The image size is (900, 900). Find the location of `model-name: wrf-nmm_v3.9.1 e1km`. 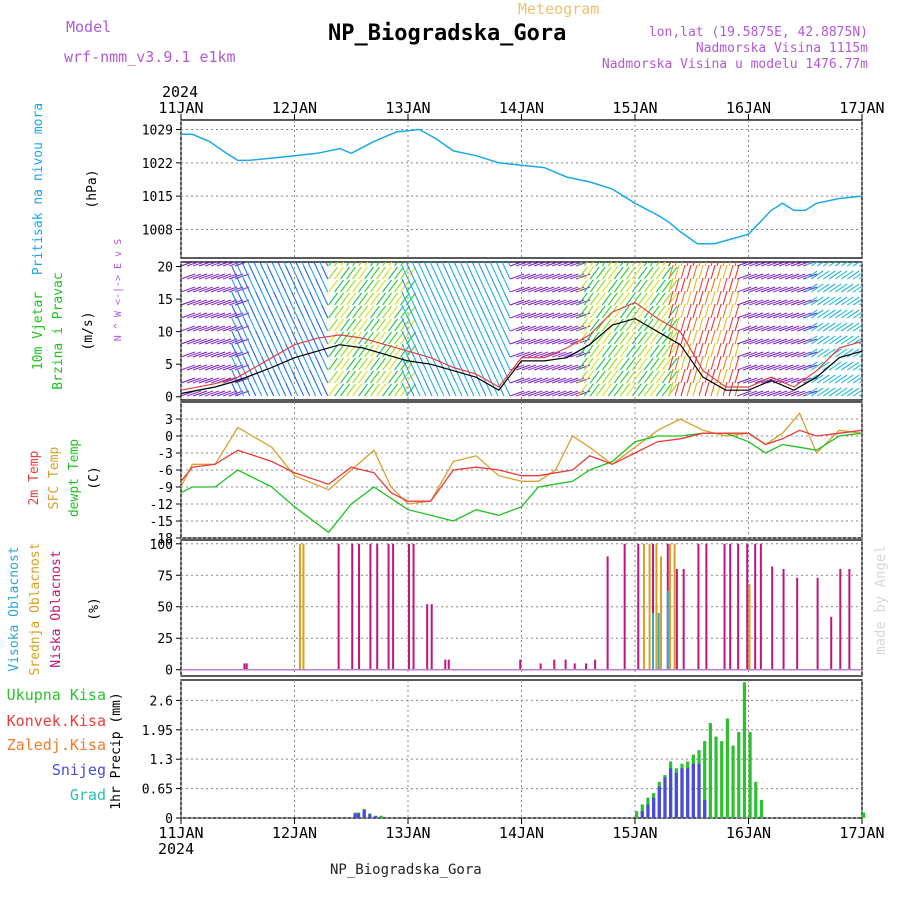

model-name: wrf-nmm_v3.9.1 e1km is located at coordinates (150, 57).